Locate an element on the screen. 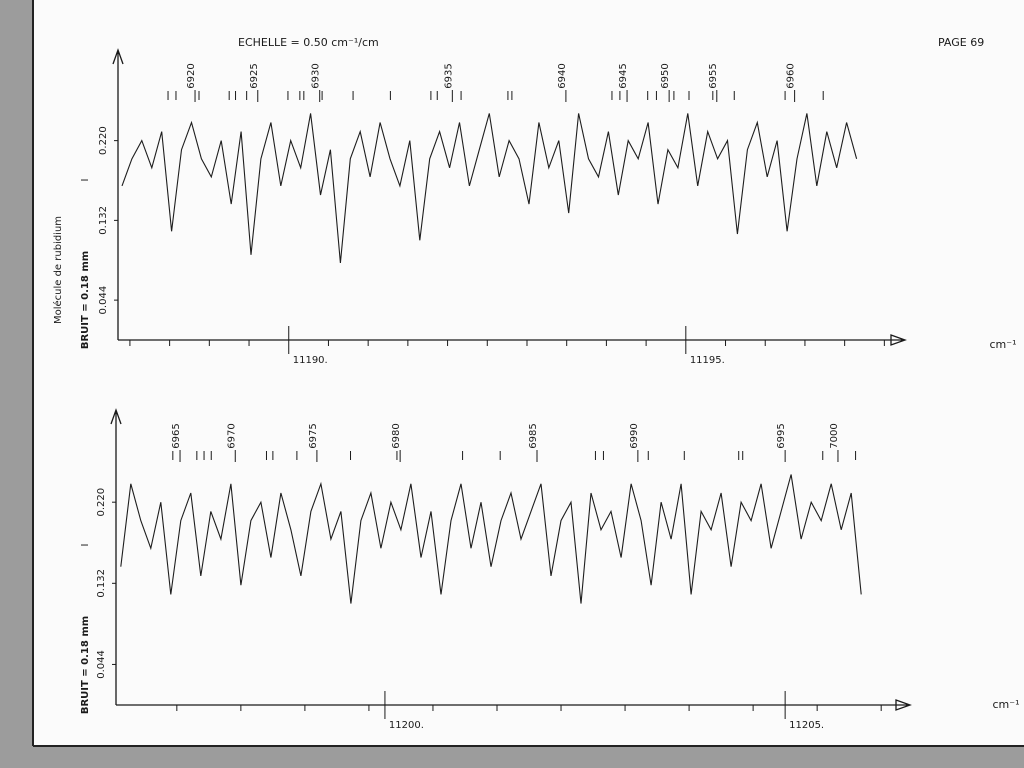 The width and height of the screenshot is (1024, 768). x-tick-label: 11195. is located at coordinates (707, 360).